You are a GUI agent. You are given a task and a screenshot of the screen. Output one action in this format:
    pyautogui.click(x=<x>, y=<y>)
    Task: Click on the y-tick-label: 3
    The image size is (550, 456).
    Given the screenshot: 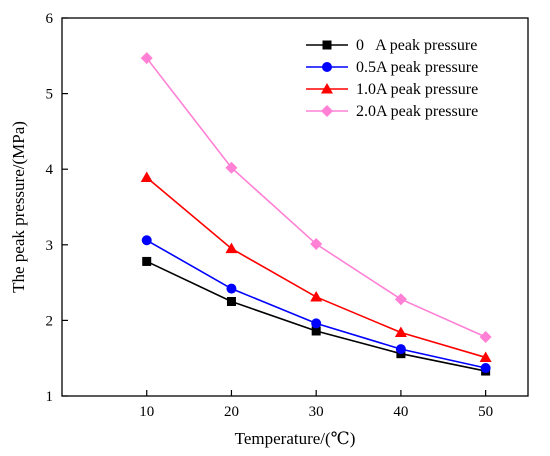 What is the action you would take?
    pyautogui.click(x=50, y=246)
    